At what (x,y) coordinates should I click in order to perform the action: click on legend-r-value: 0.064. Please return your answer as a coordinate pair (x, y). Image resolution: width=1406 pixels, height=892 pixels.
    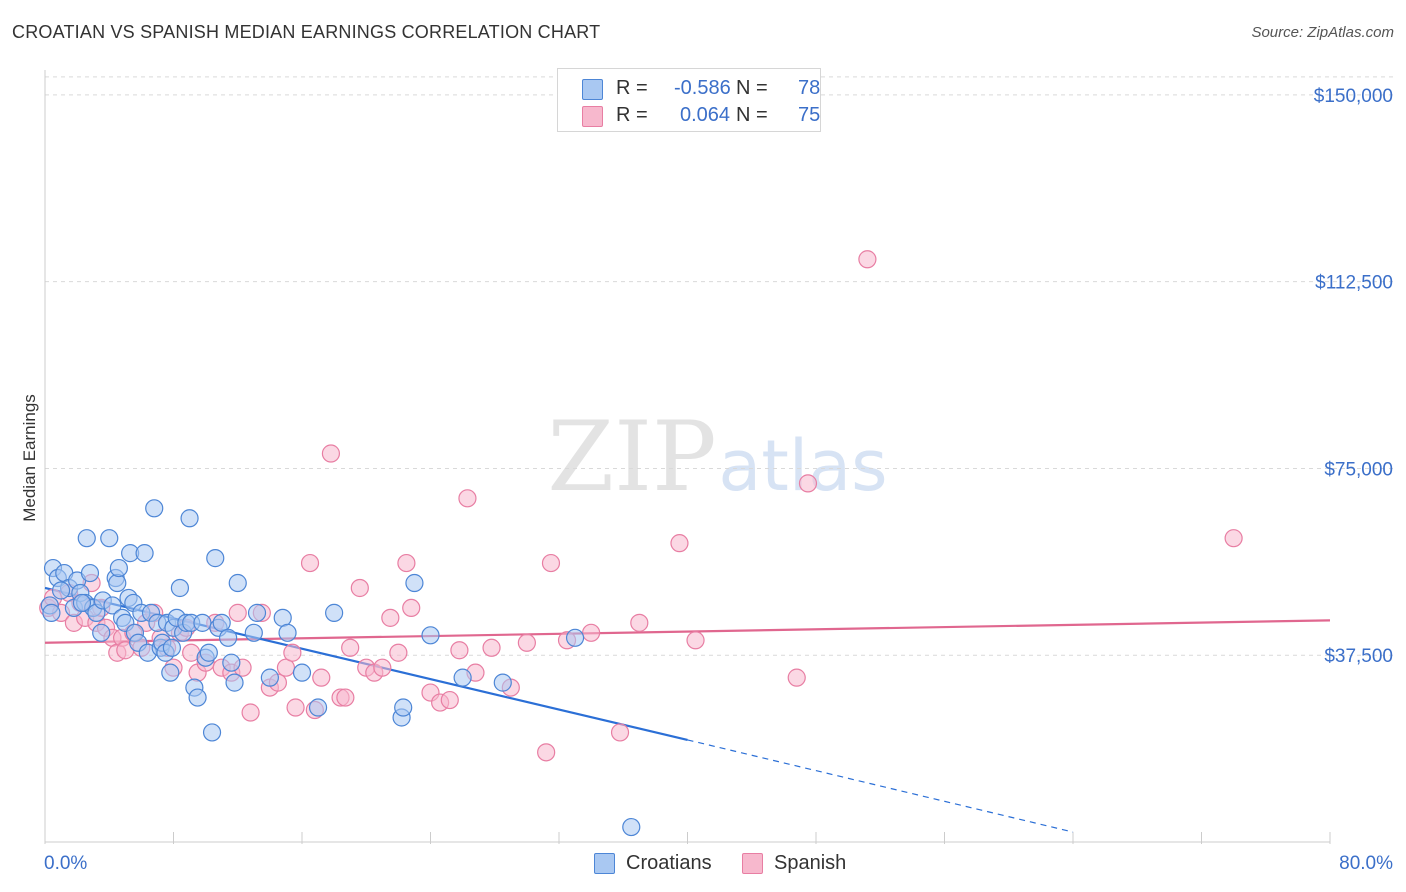
    Looking at the image, I should click on (705, 115).